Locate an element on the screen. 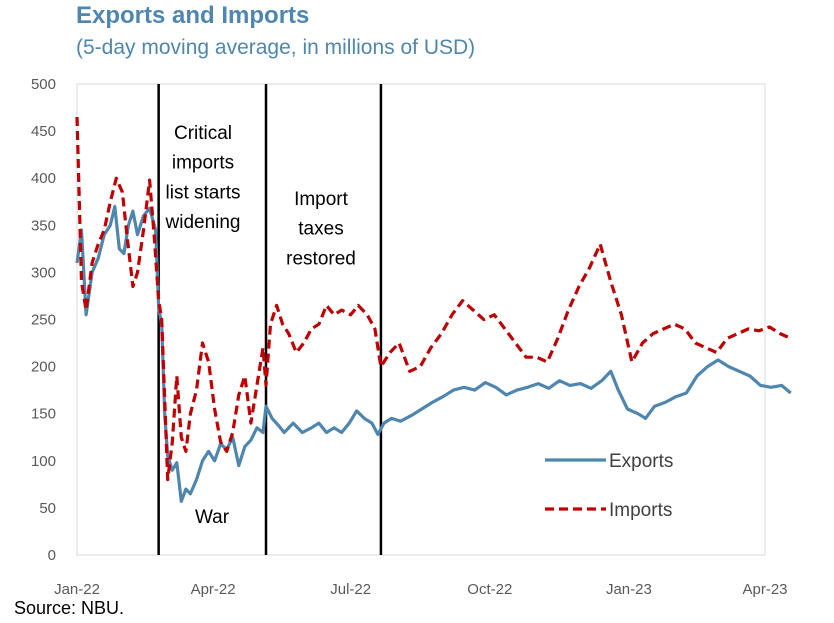  x-tick-label: Oct-22 is located at coordinates (489, 589).